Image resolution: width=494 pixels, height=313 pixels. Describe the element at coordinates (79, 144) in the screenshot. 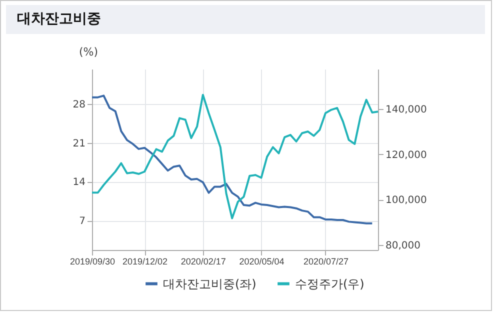

I see `y-tick-label: 21` at that location.